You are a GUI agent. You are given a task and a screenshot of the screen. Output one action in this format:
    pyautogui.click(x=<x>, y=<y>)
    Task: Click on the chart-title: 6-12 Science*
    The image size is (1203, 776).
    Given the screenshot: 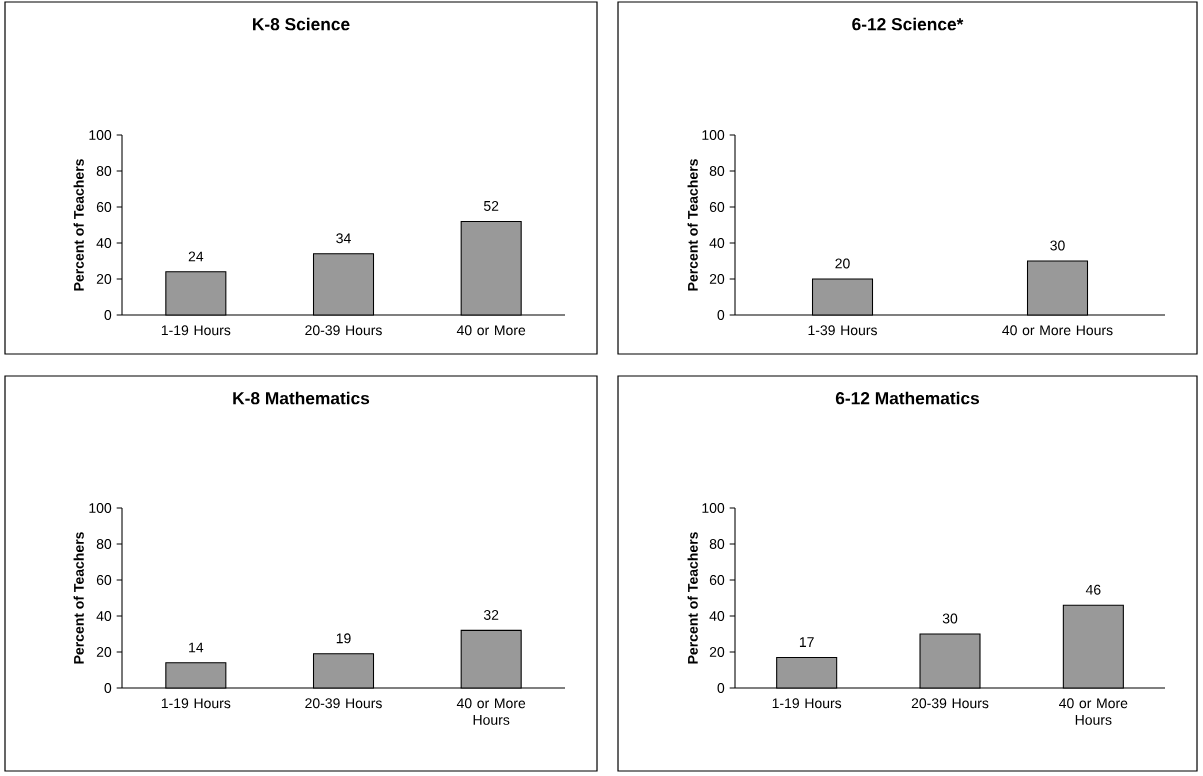 What is the action you would take?
    pyautogui.click(x=908, y=24)
    